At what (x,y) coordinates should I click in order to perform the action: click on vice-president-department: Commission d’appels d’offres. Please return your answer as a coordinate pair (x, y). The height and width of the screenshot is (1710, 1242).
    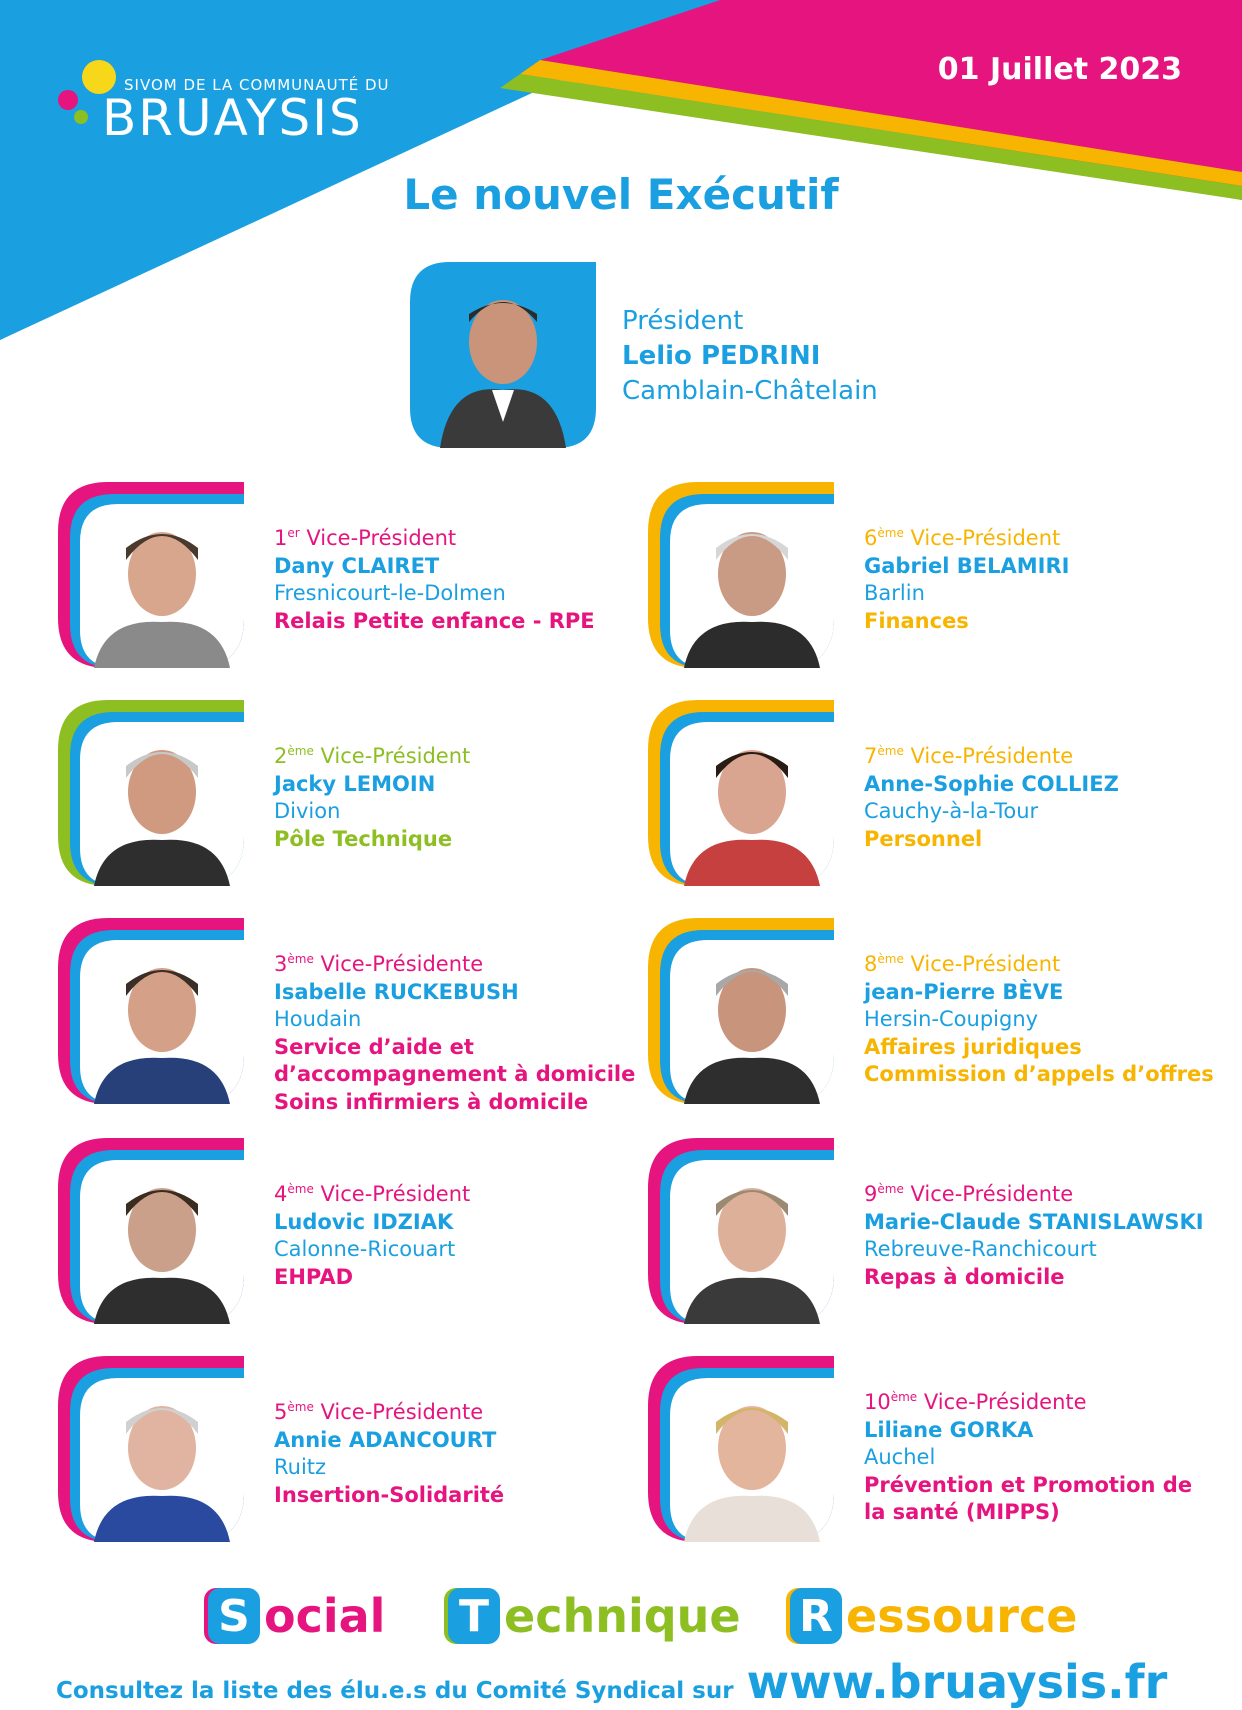
    Looking at the image, I should click on (1039, 1074).